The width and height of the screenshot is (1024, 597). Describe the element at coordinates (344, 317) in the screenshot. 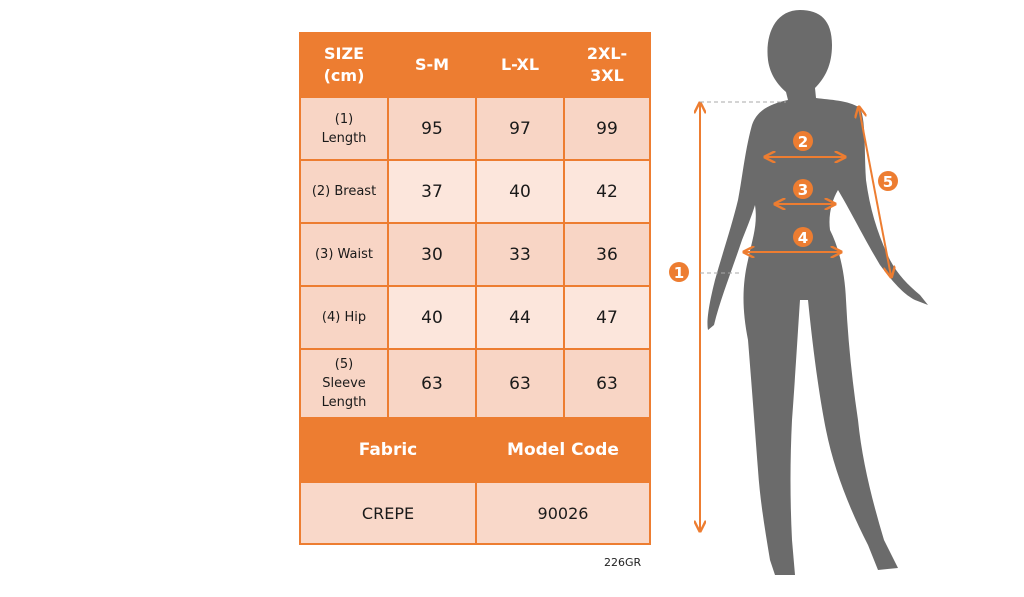

I see `row-label: (4) Hip` at that location.